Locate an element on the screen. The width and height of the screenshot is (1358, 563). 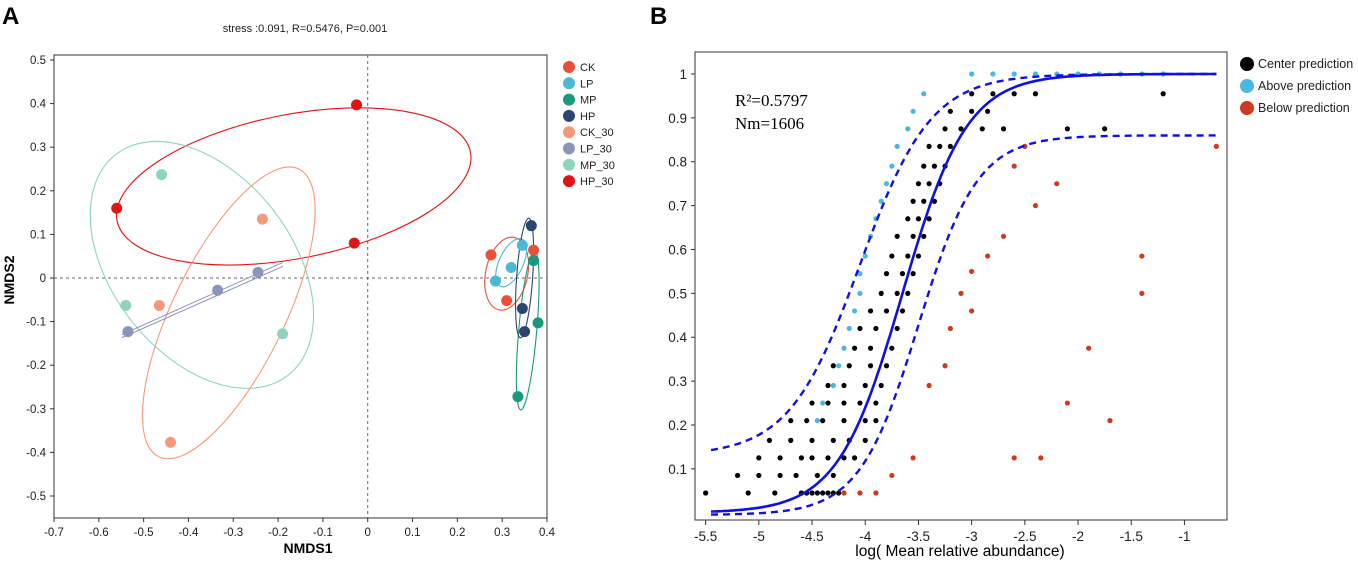
point-mp is located at coordinates (534, 261).